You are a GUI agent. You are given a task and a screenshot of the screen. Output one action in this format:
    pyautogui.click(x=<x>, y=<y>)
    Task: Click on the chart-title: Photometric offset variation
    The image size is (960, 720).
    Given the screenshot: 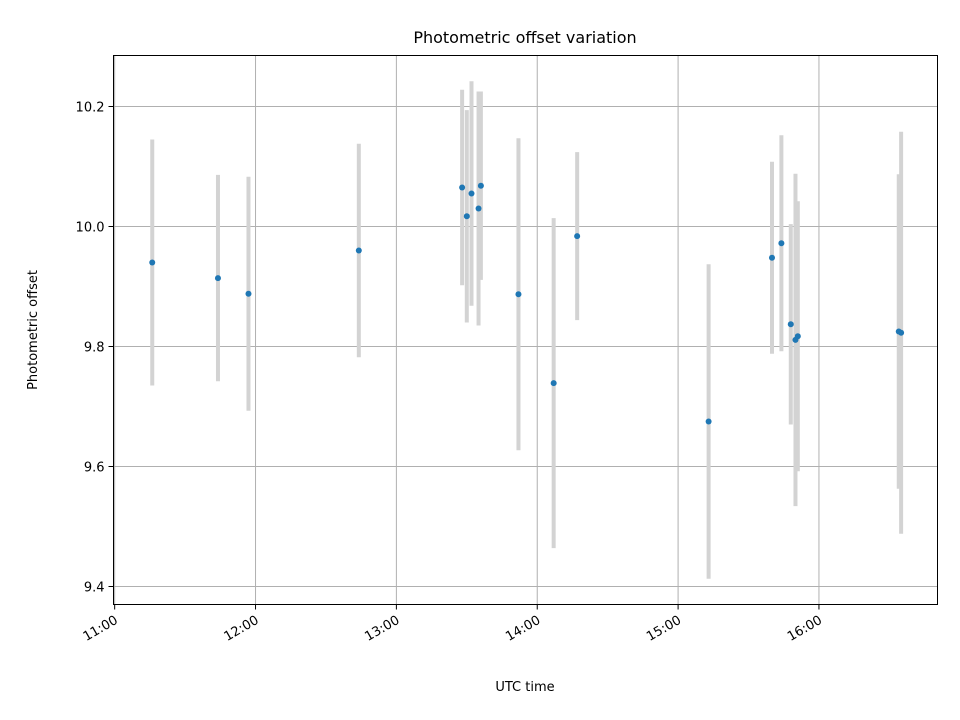 What is the action you would take?
    pyautogui.click(x=524, y=37)
    